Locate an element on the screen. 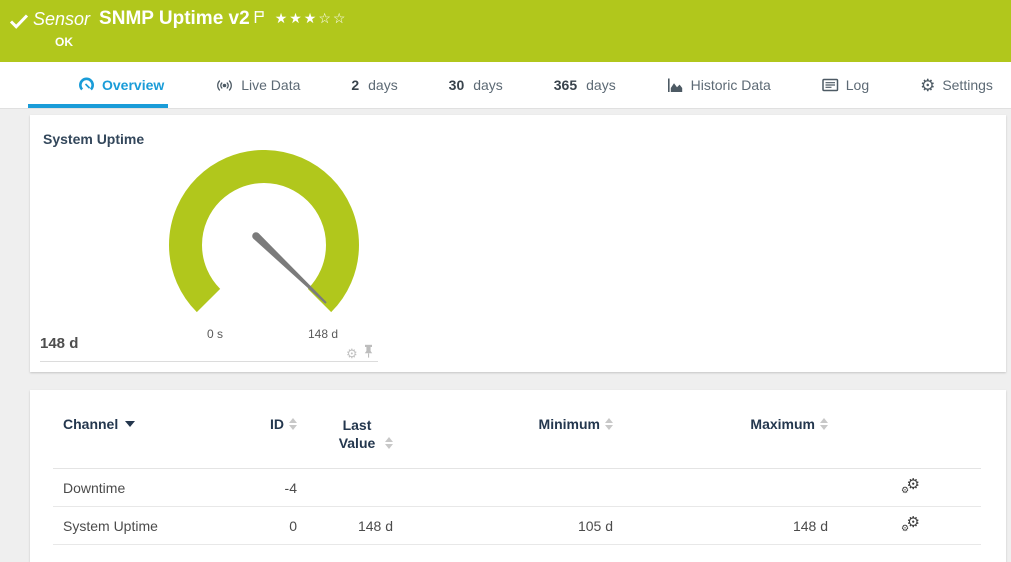 This screenshot has width=1011, height=562. tab-log: Log is located at coordinates (845, 85).